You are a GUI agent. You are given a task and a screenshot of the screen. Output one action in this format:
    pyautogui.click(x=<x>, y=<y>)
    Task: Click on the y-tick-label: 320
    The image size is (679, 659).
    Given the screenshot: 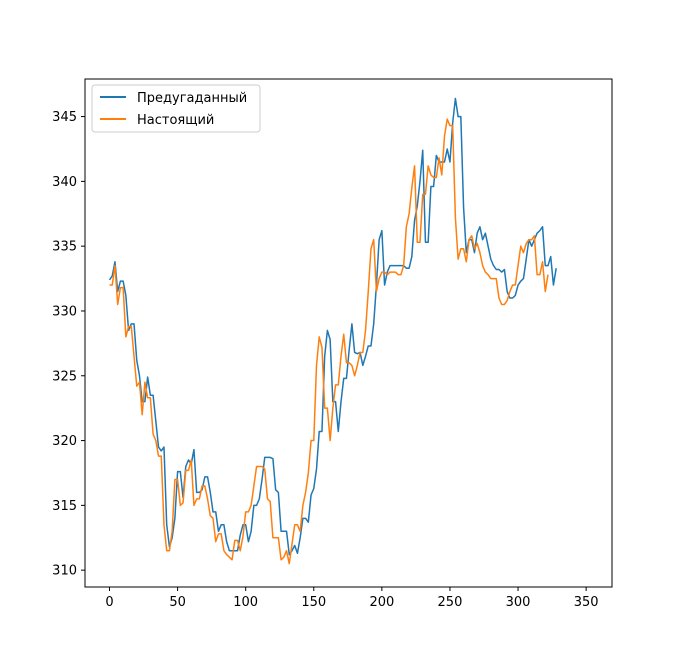 What is the action you would take?
    pyautogui.click(x=64, y=441)
    